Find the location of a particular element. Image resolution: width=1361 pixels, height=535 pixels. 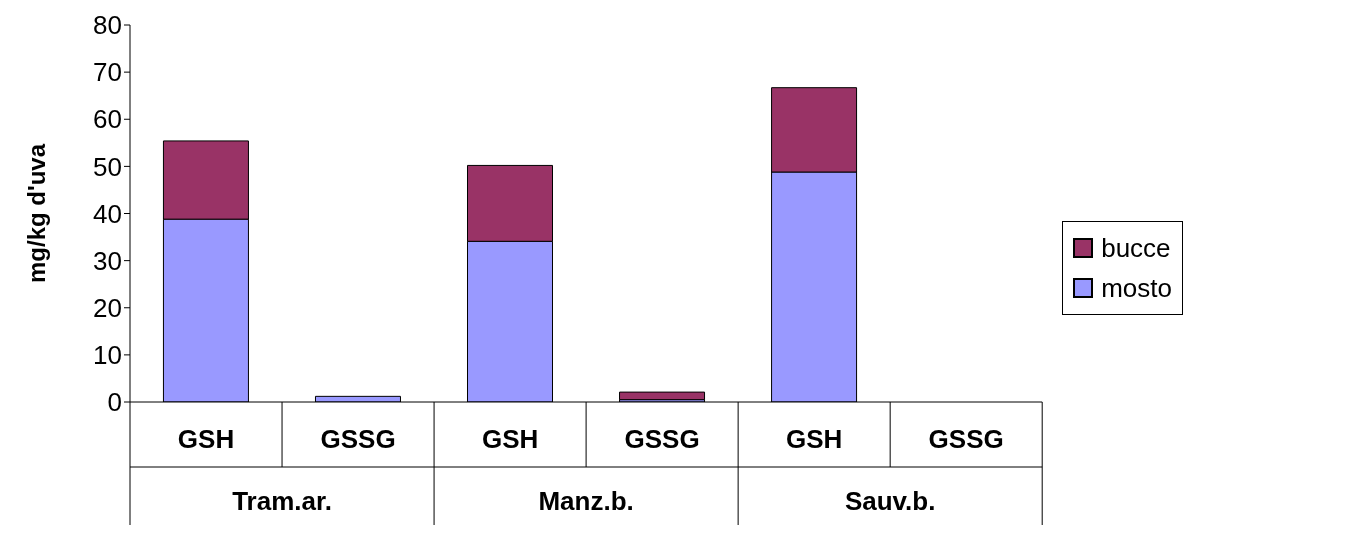

y-tick-label: 60 is located at coordinates (107, 119).